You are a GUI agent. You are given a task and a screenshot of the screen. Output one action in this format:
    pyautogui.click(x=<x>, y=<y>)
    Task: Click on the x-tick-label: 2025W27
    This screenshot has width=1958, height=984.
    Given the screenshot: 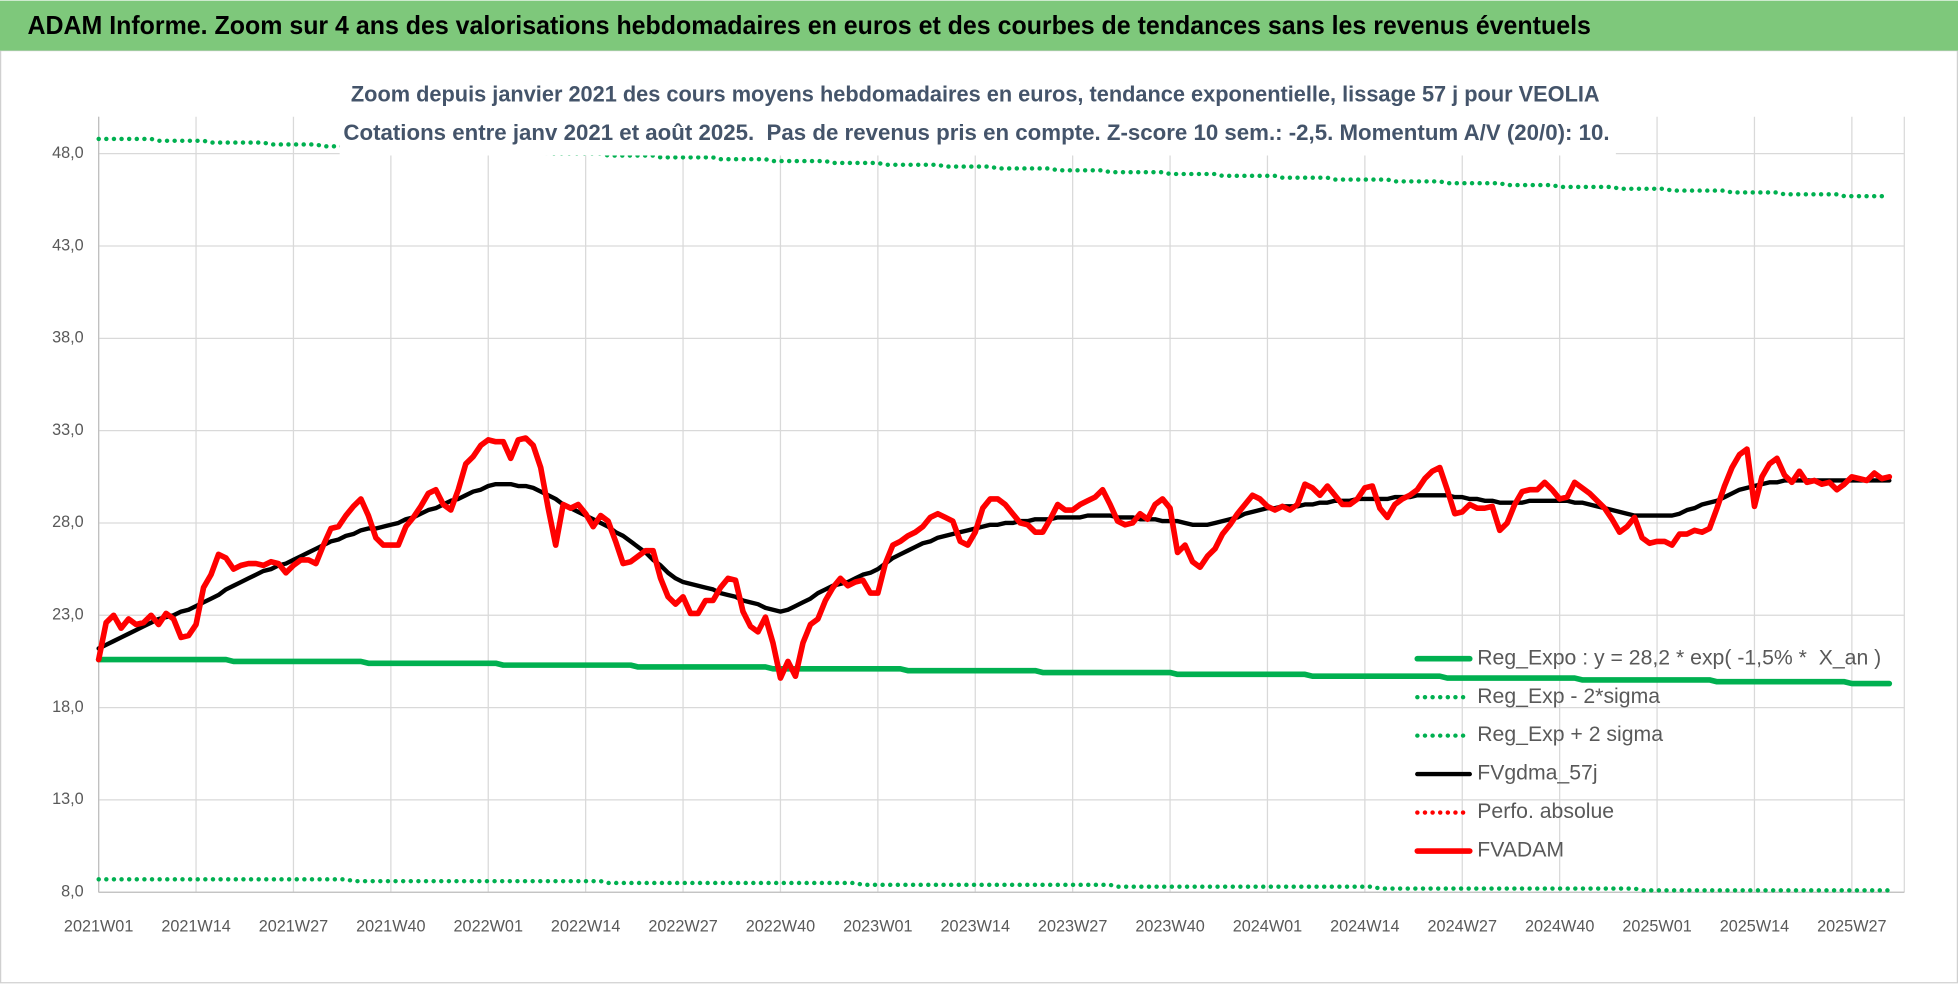 What is the action you would take?
    pyautogui.click(x=1851, y=926)
    